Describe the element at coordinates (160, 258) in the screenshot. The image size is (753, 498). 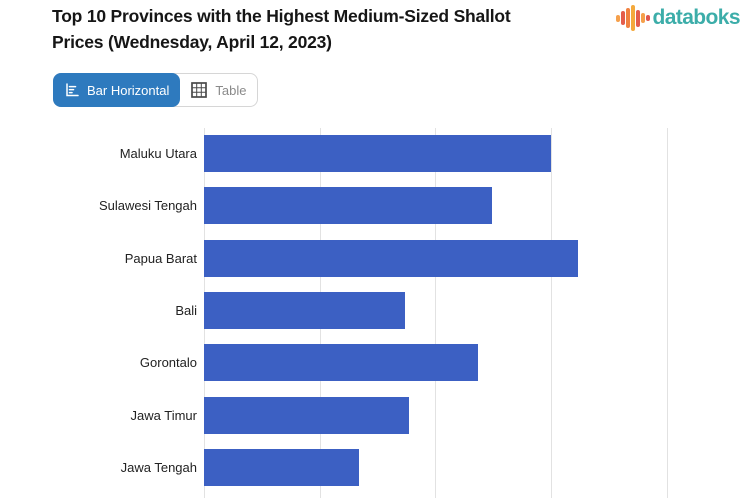
I see `category-label-papua-barat: Papua Barat` at that location.